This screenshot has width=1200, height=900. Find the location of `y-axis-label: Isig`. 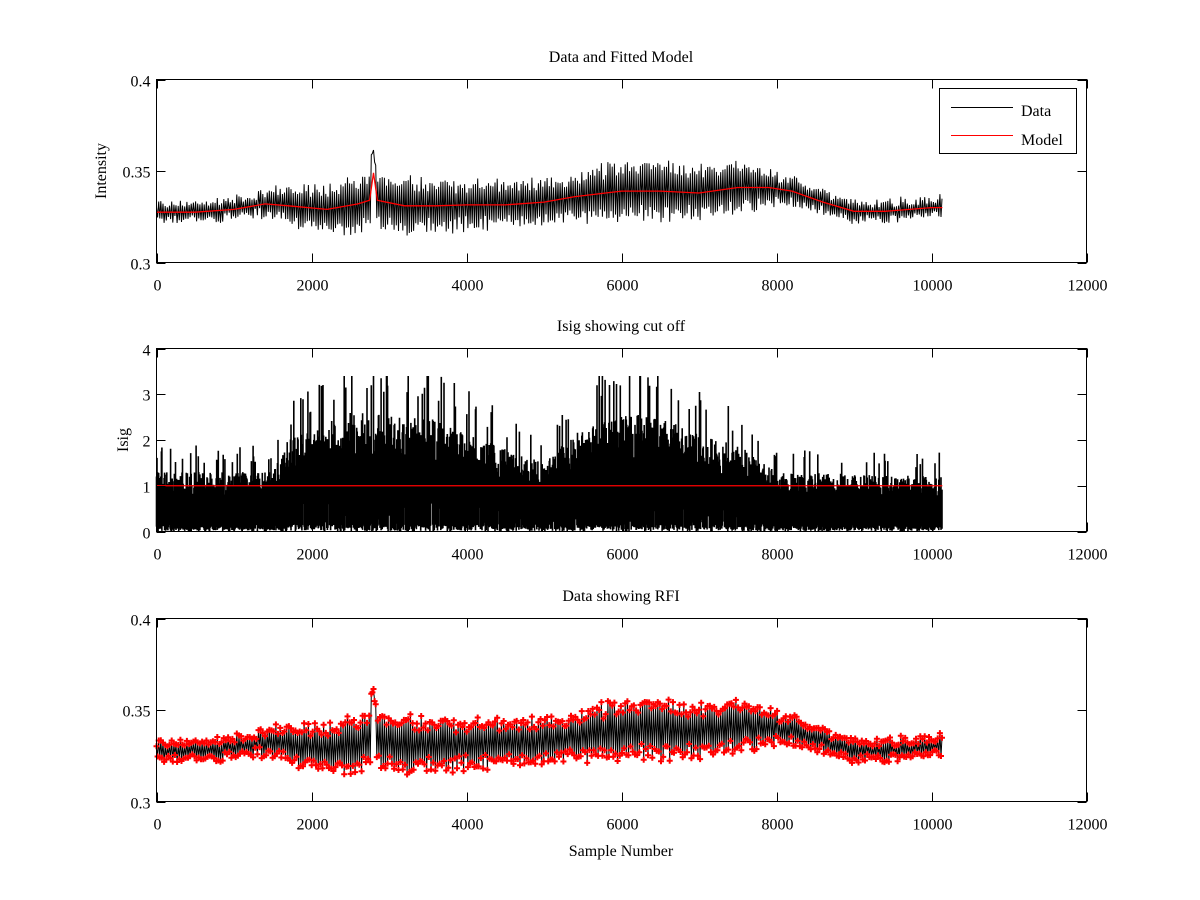

y-axis-label: Isig is located at coordinates (123, 440).